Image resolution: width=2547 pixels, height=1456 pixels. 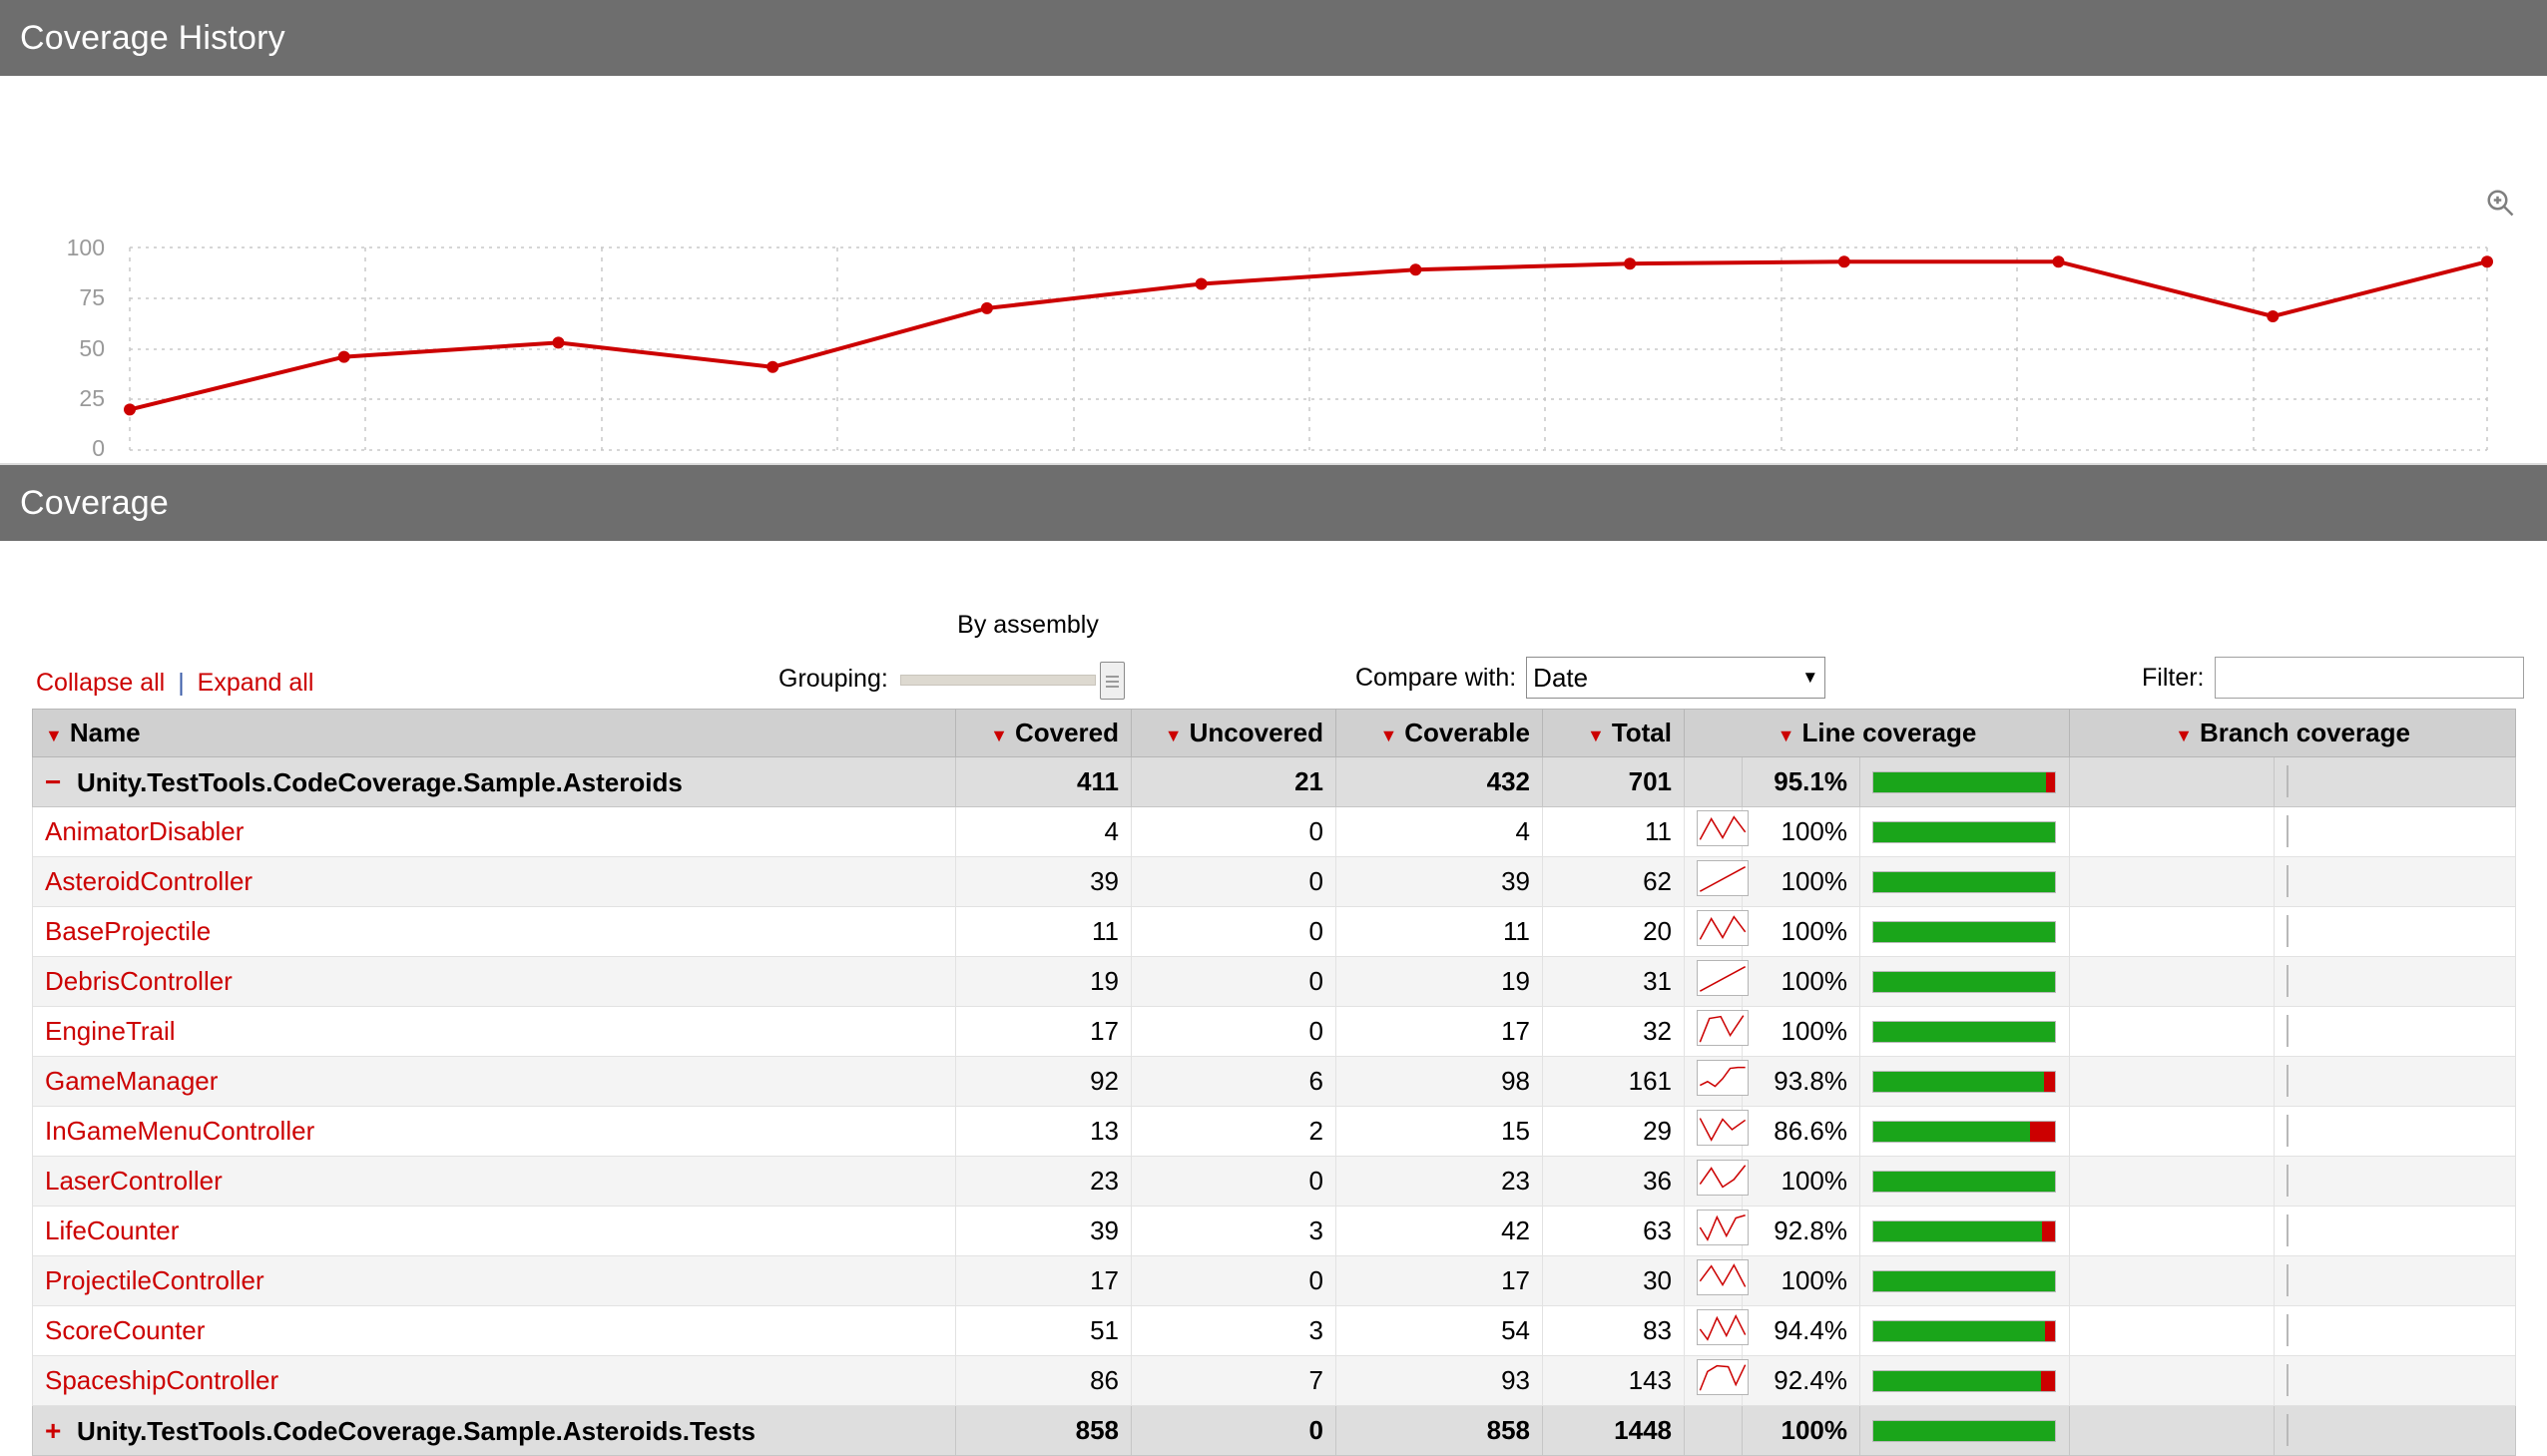 I want to click on grouping-slider-thumb, so click(x=1112, y=681).